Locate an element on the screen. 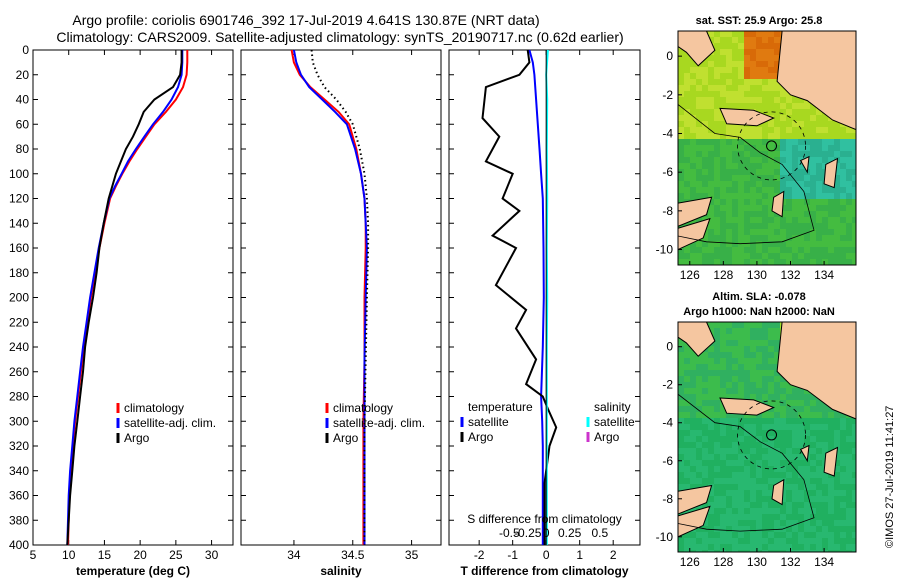 The height and width of the screenshot is (580, 900). y-tick-label: 260 is located at coordinates (19, 372).